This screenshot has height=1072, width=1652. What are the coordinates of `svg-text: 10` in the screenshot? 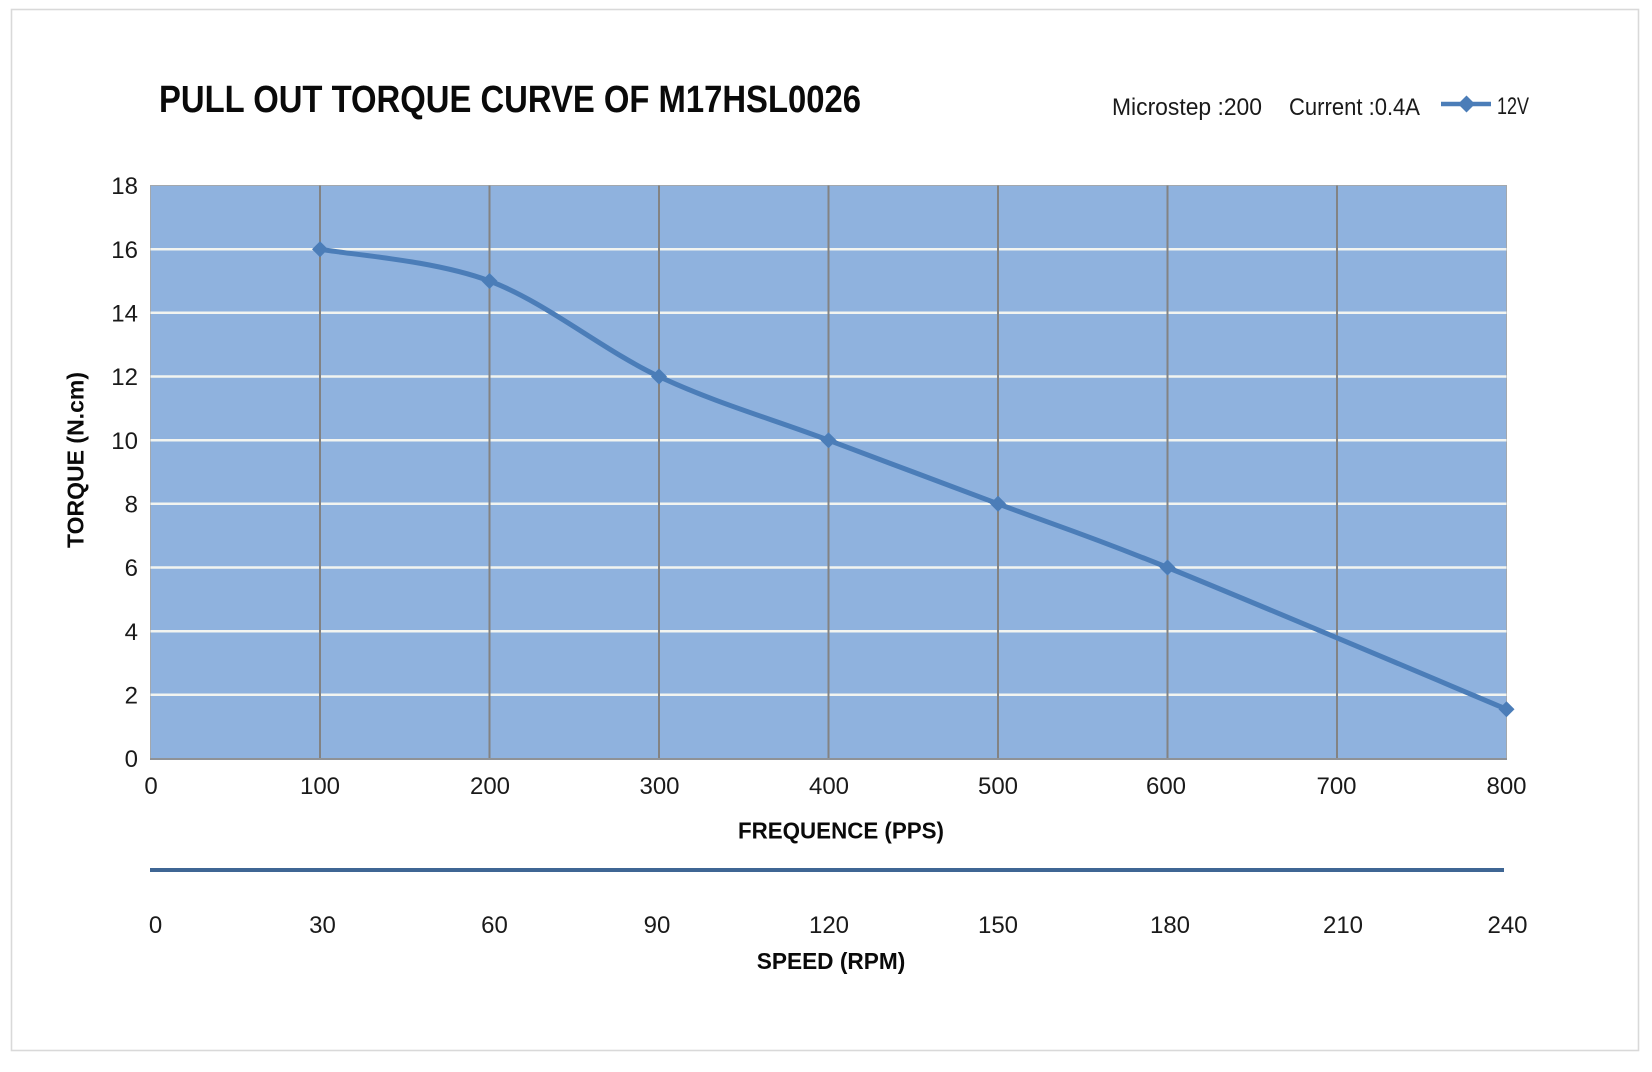 It's located at (124, 441).